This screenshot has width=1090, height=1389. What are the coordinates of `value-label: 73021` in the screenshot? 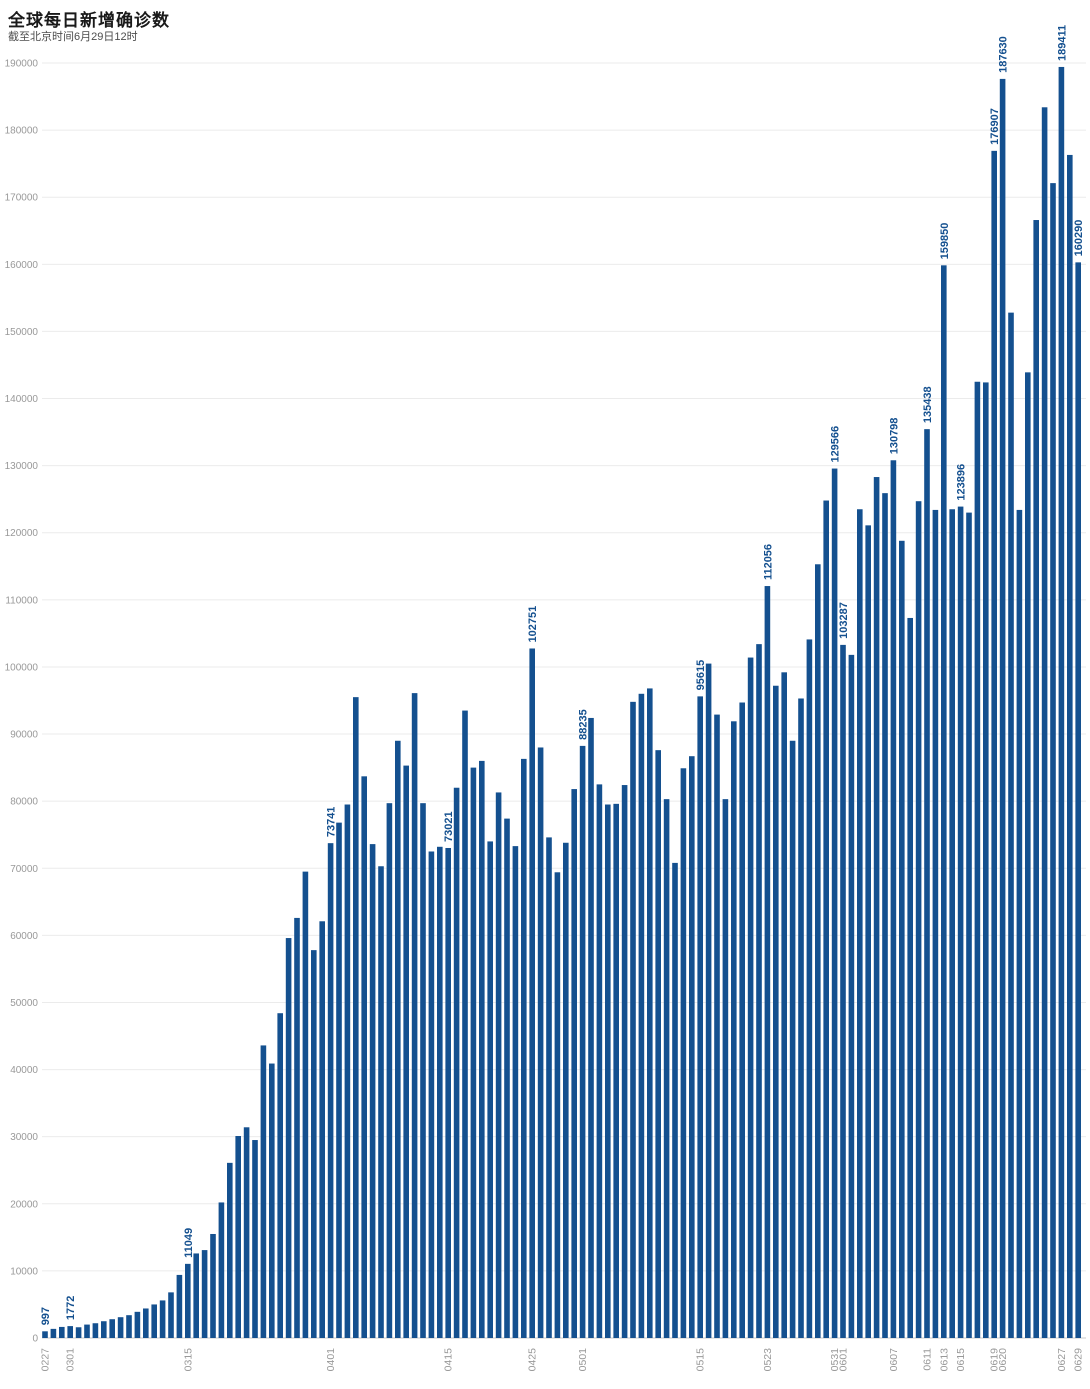 It's located at (449, 826).